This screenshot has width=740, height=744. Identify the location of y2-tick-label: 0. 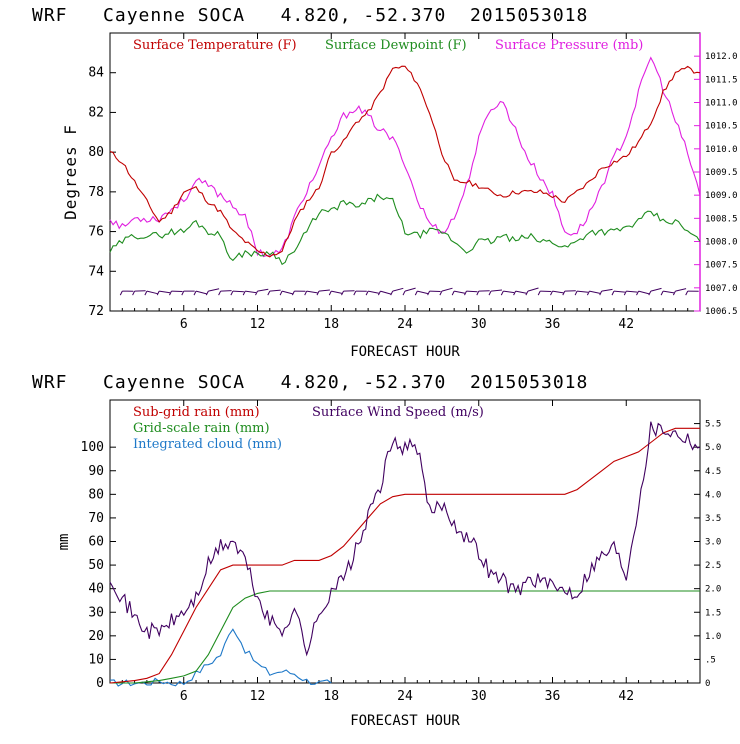
(707, 684).